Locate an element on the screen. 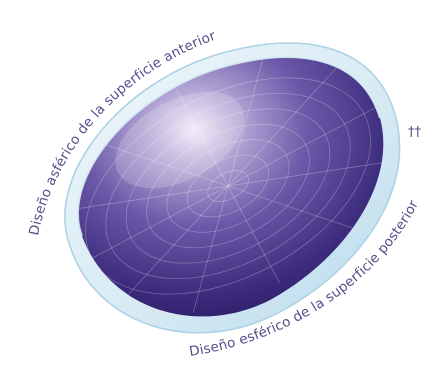  grid-ring is located at coordinates (228, 186).